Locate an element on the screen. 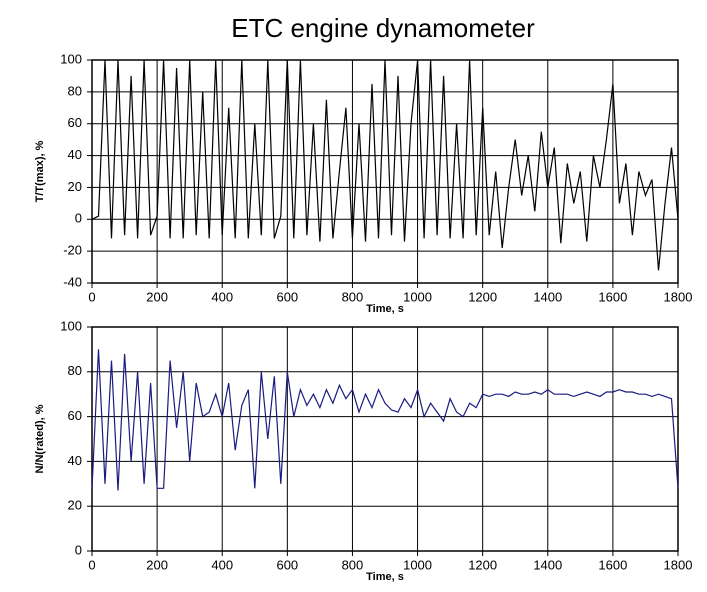  y-axis-label: T/T(max), % is located at coordinates (40, 171).